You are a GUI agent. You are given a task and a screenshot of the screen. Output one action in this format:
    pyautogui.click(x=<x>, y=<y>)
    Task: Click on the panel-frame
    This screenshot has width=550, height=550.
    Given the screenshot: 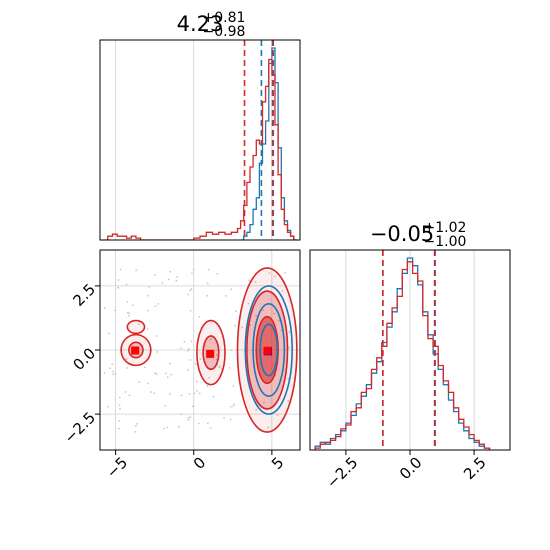 What is the action you would take?
    pyautogui.click(x=200, y=140)
    